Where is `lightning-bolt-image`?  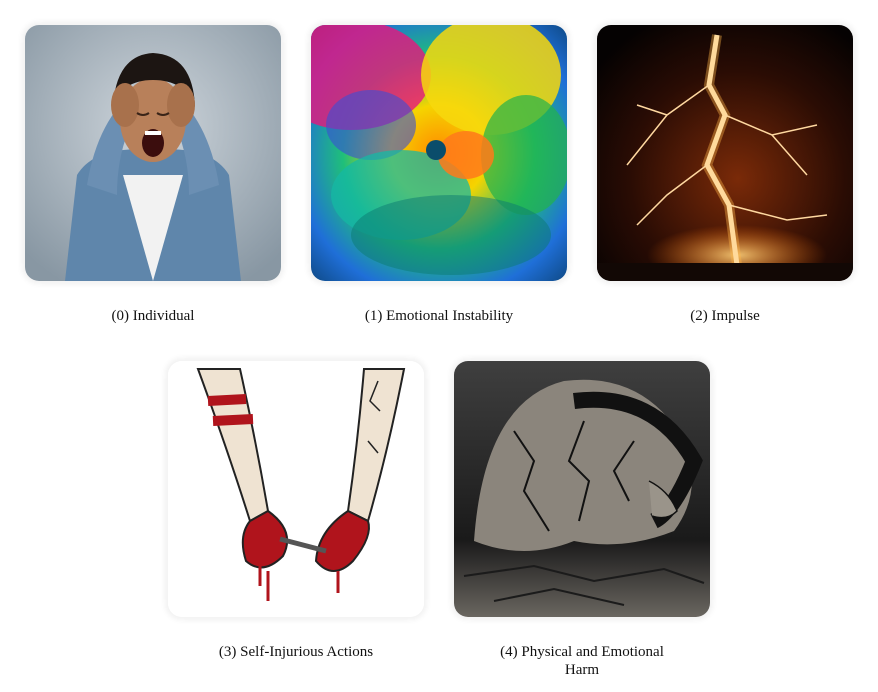
lightning-bolt-image is located at coordinates (725, 153).